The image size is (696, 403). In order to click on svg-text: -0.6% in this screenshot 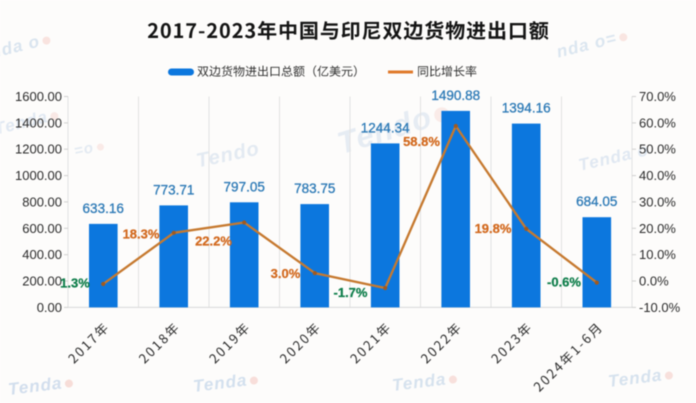, I will do `click(564, 281)`.